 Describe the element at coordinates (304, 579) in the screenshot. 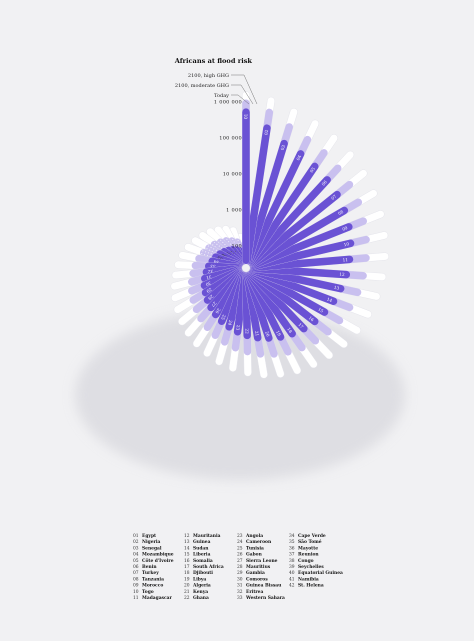

I see `key-item-41: 41 Namibia` at that location.